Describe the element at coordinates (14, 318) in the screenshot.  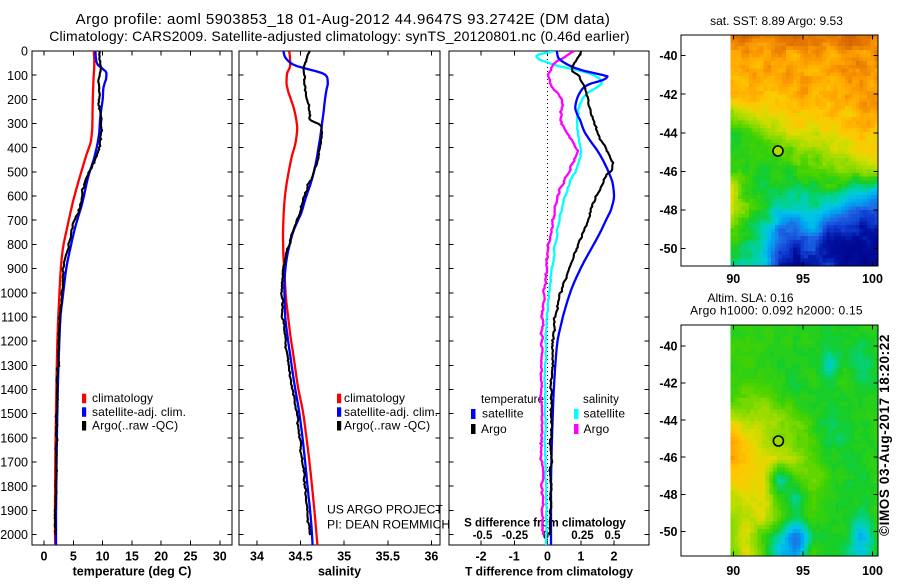
I see `svg-text: 1100` at that location.